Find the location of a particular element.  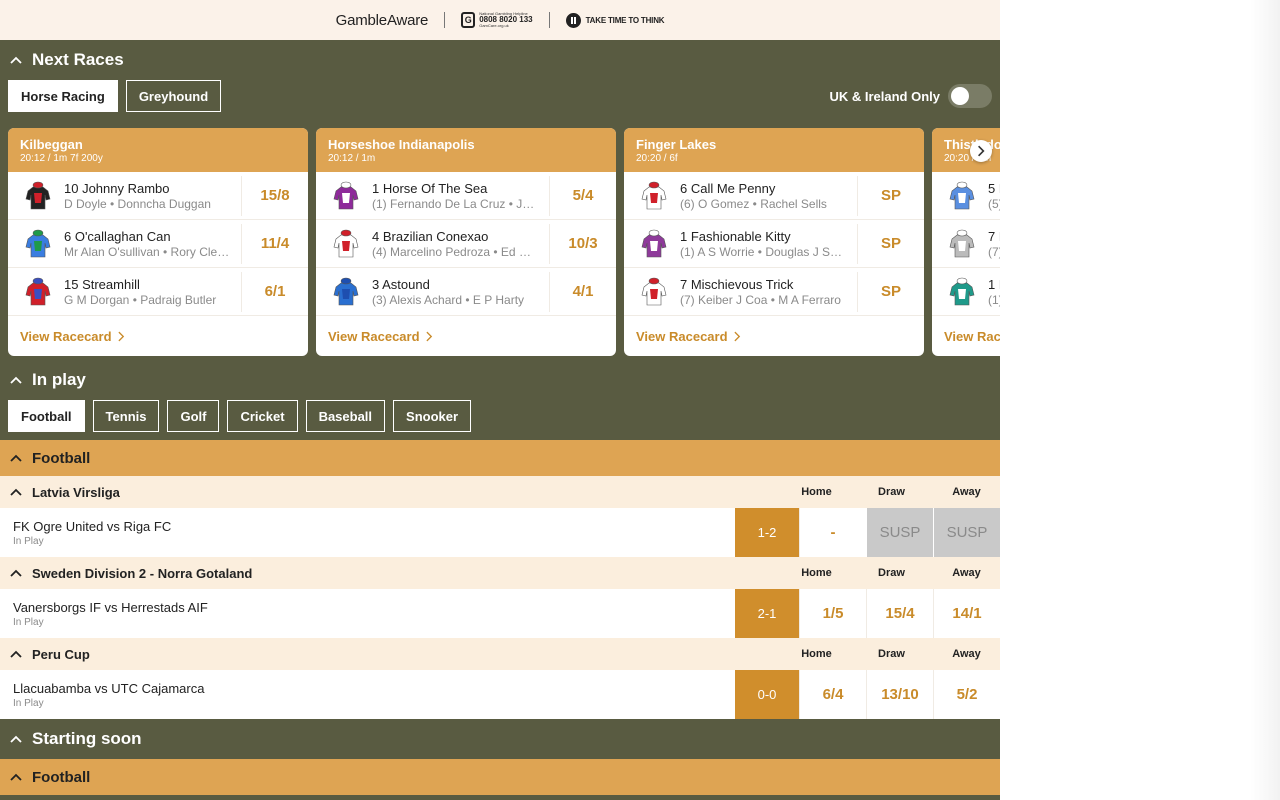

runner-jockey-trainer: G M Dorgan • Padraig Butler is located at coordinates (140, 299).